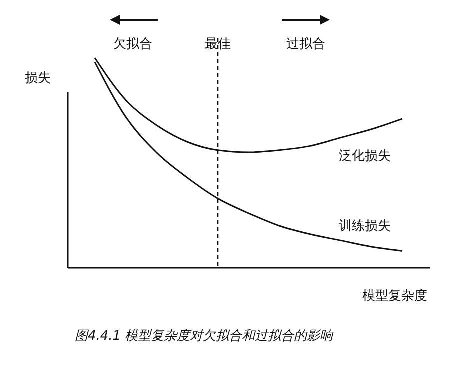 This screenshot has height=367, width=474. I want to click on text: 欠拟合, so click(133, 44).